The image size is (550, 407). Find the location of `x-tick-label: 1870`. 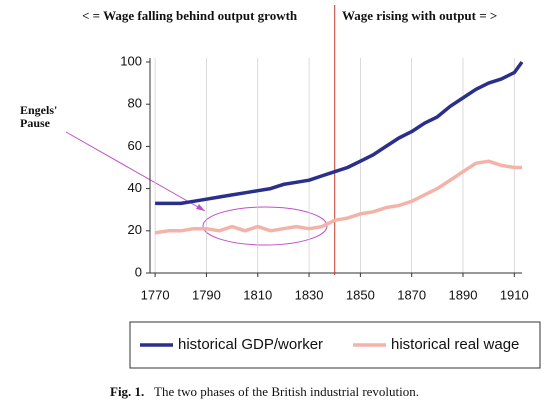

x-tick-label: 1870 is located at coordinates (411, 294).